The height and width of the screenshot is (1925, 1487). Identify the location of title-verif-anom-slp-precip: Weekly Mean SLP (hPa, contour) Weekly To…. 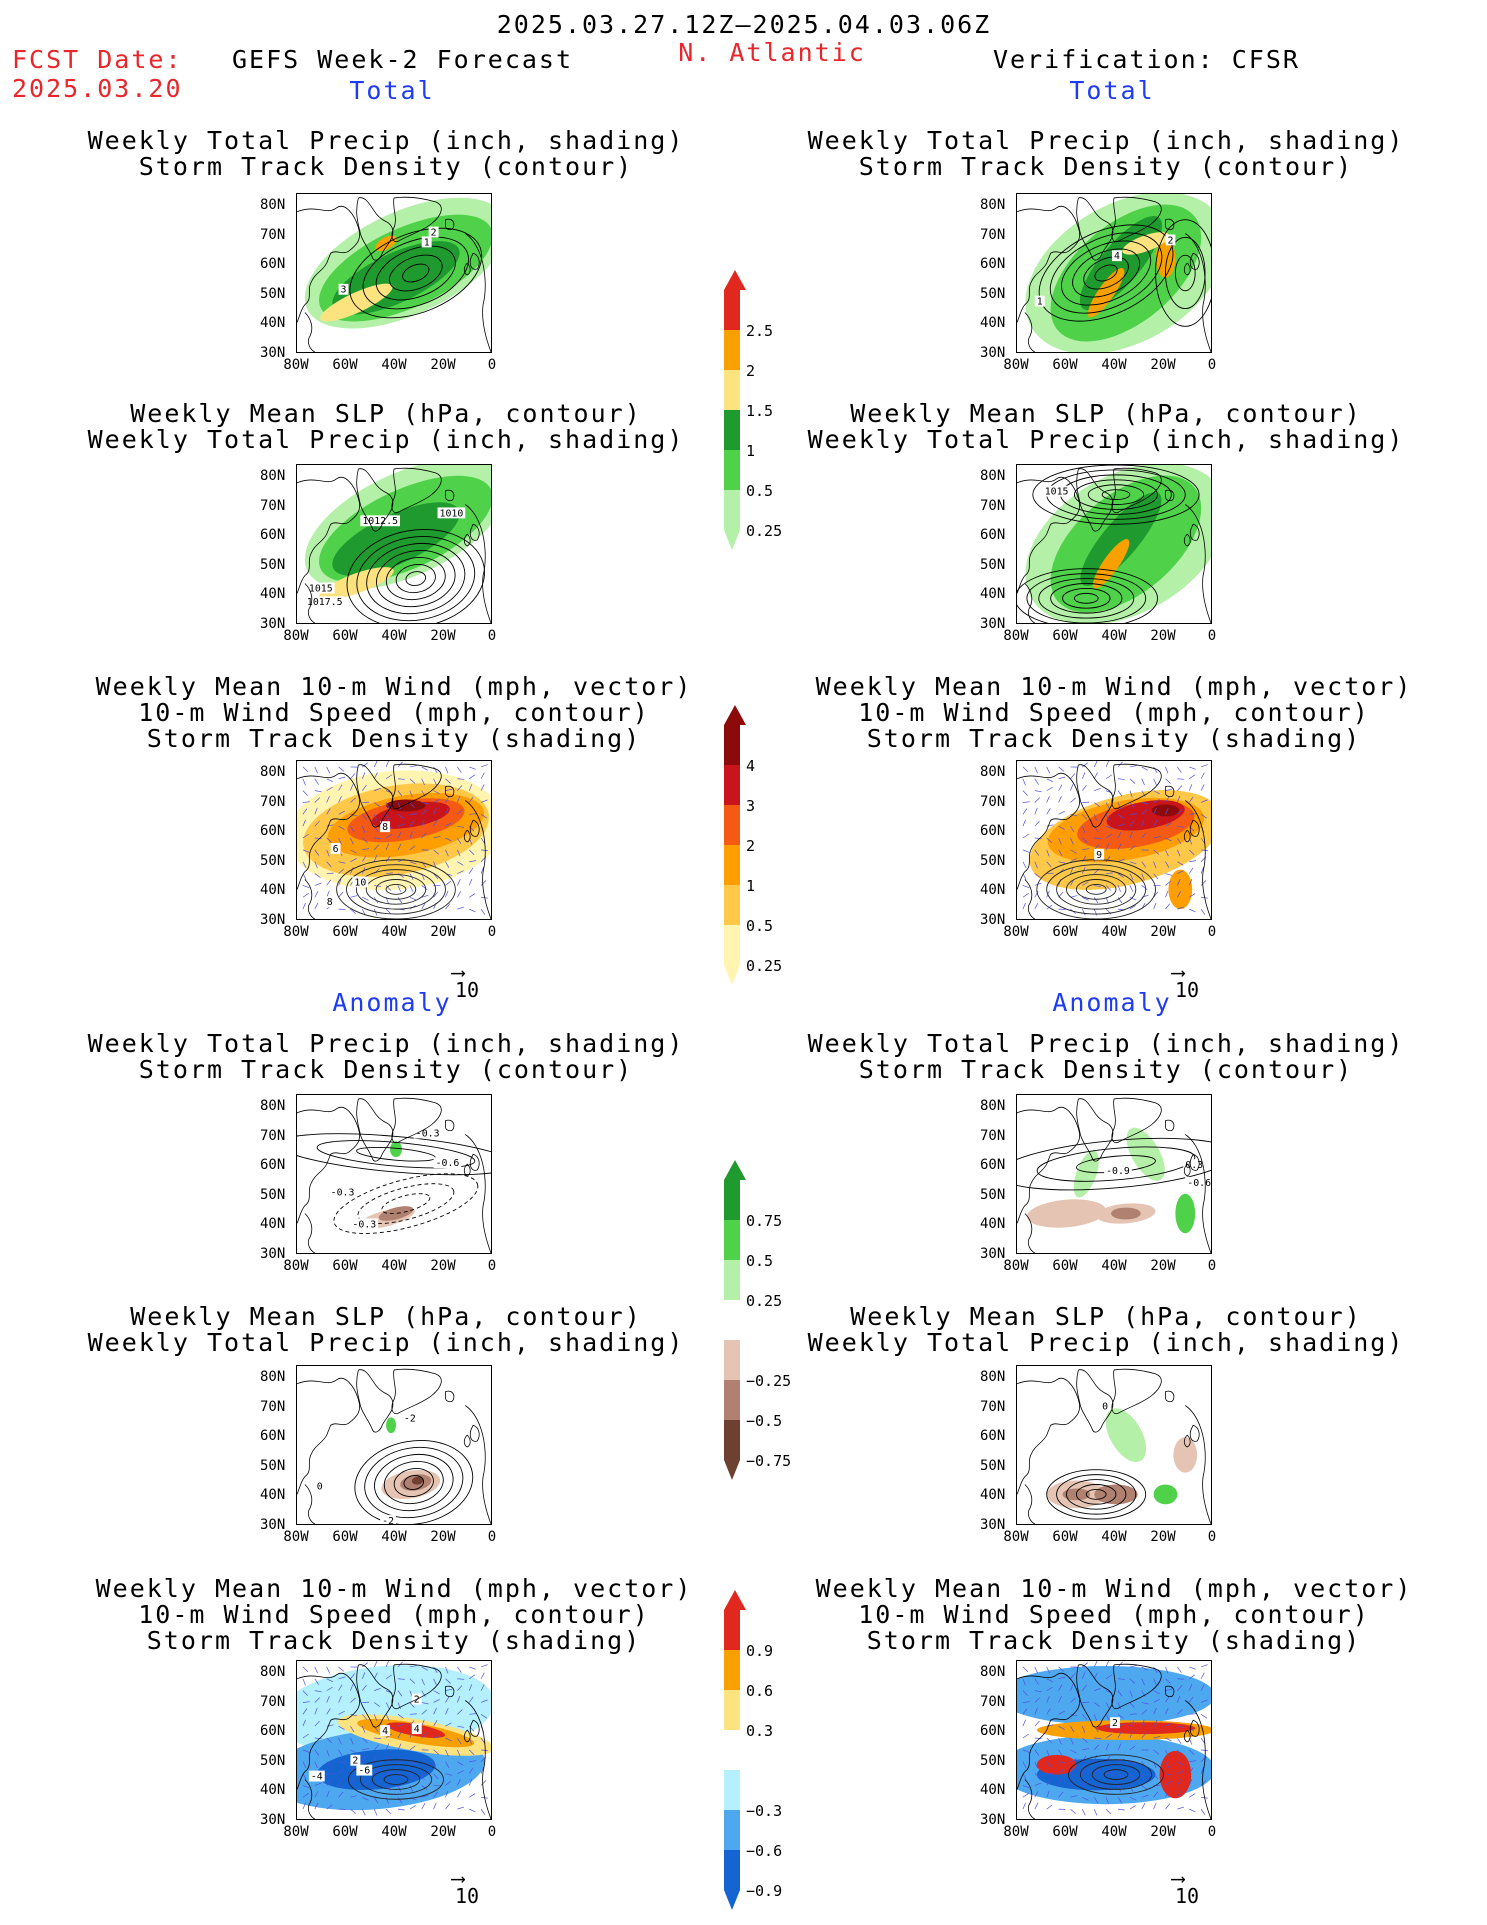
(1106, 1329).